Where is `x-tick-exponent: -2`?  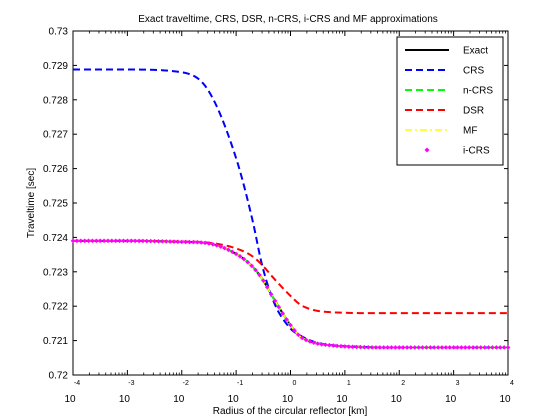
x-tick-exponent: -2 is located at coordinates (186, 383).